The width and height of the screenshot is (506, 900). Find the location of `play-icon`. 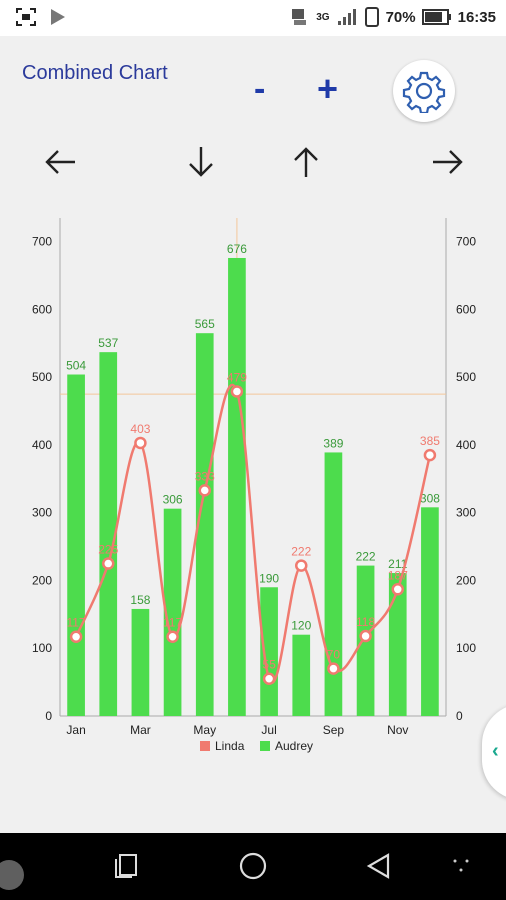

play-icon is located at coordinates (58, 17).